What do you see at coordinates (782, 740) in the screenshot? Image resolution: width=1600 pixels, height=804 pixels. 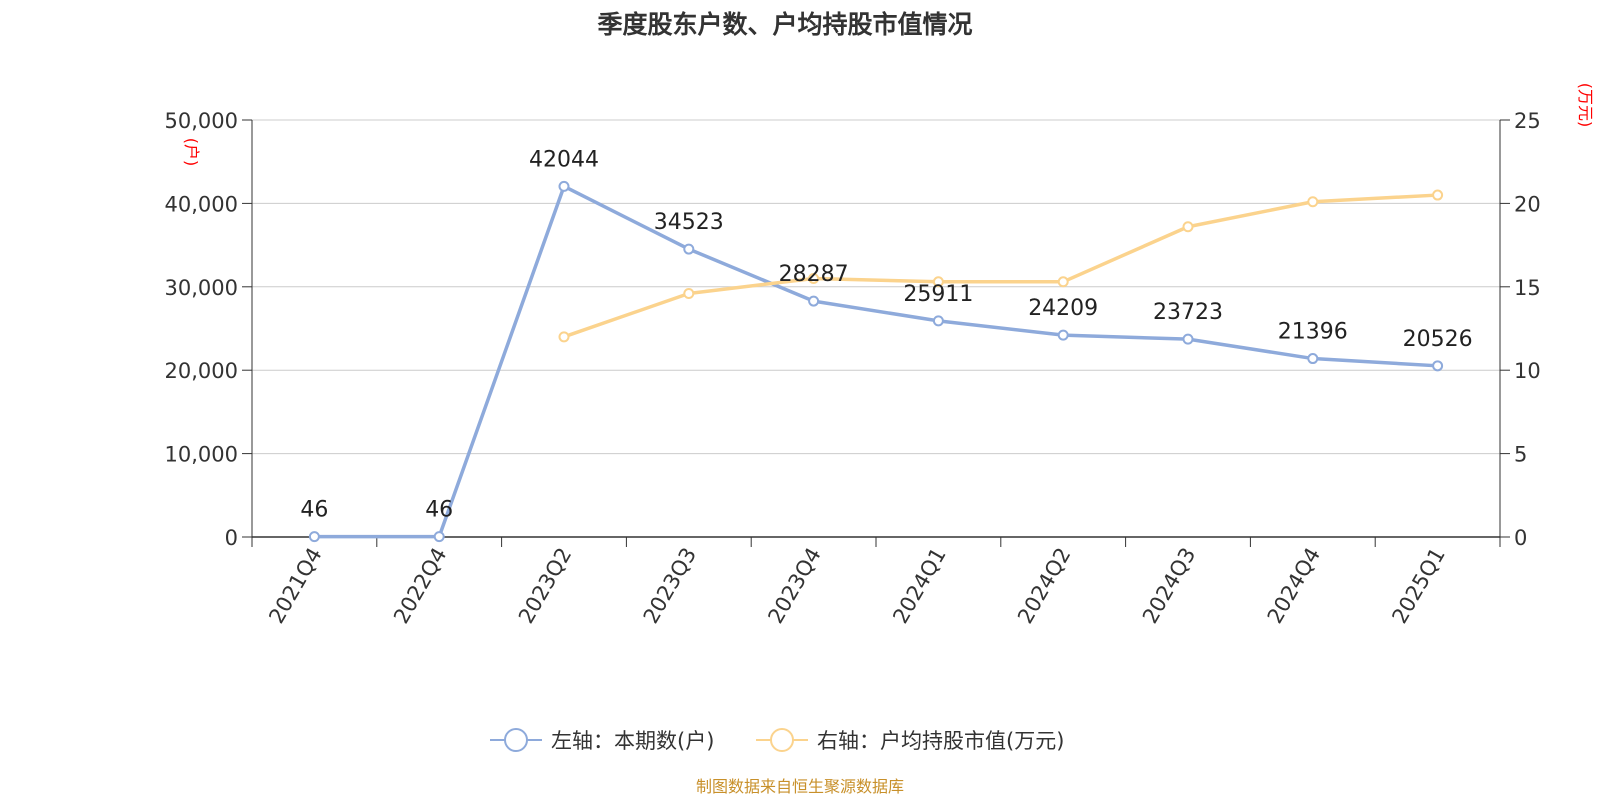 I see `legend-marker-right` at bounding box center [782, 740].